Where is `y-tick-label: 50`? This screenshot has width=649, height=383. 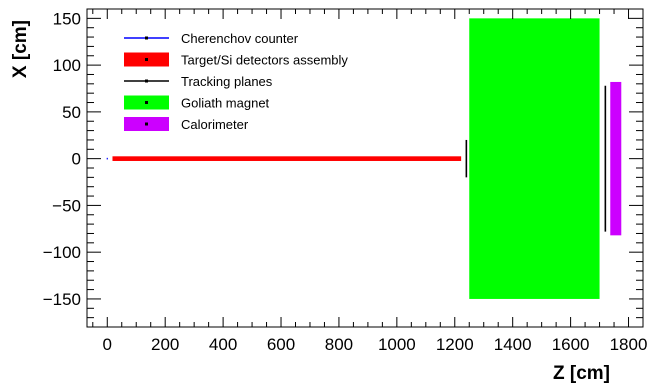 y-tick-label: 50 is located at coordinates (71, 112).